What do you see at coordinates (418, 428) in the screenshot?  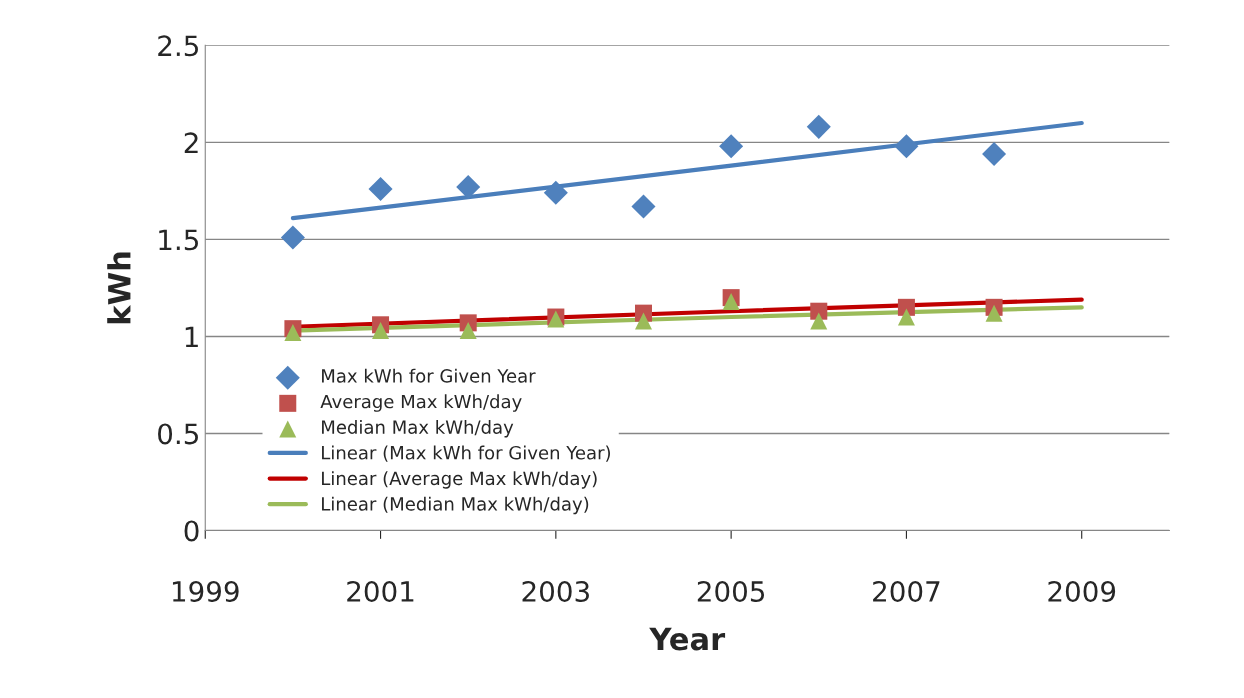 I see `legend-label: Median Max kWh/day` at bounding box center [418, 428].